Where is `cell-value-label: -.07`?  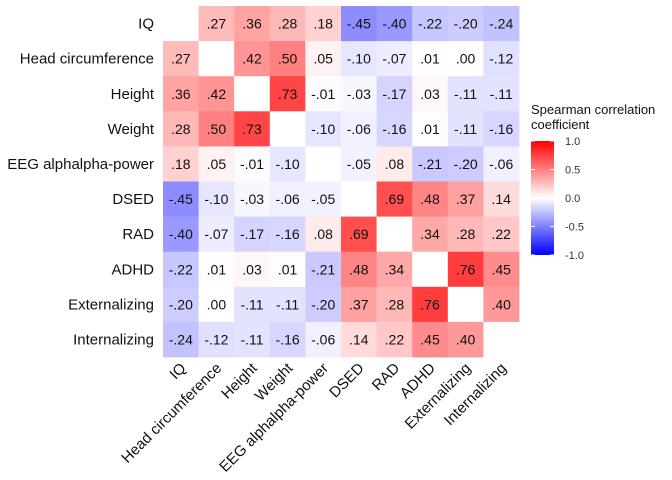 cell-value-label: -.07 is located at coordinates (216, 234).